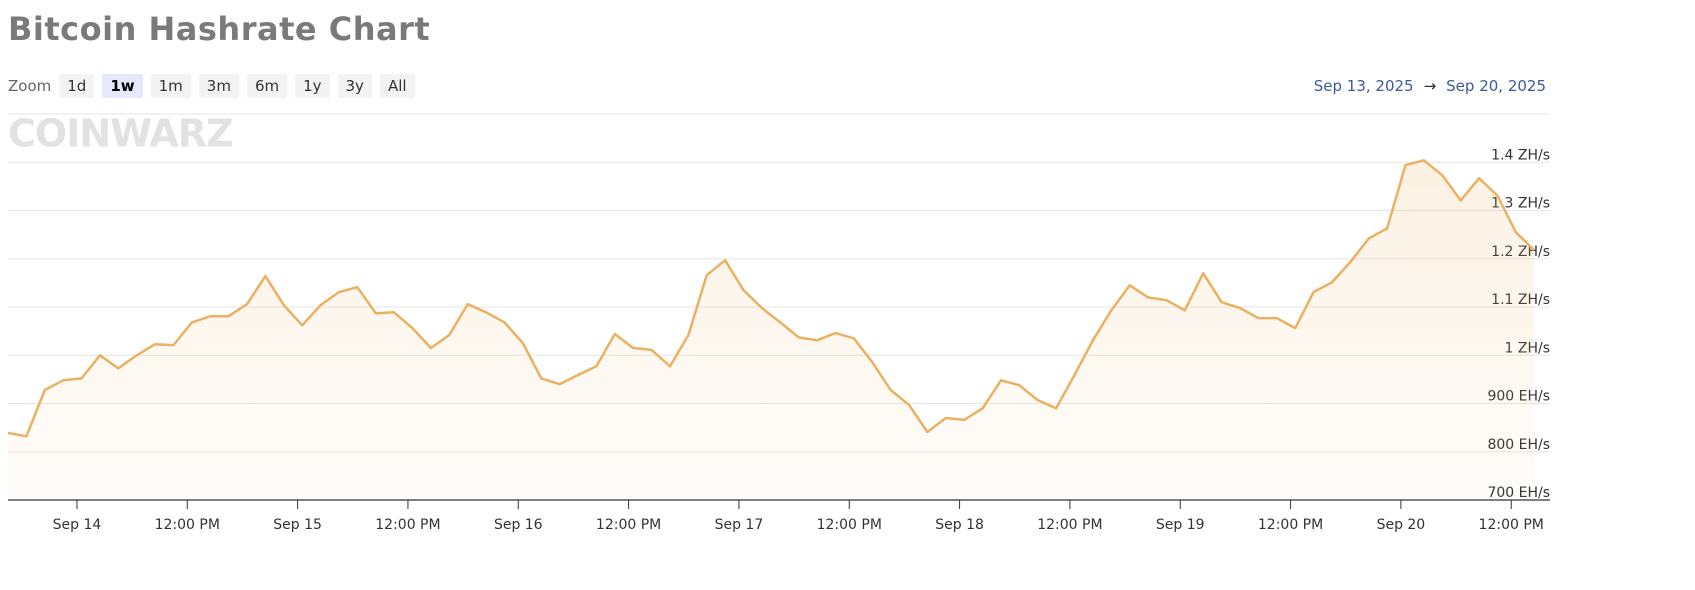 Image resolution: width=1695 pixels, height=590 pixels. What do you see at coordinates (77, 525) in the screenshot?
I see `x-tick-label: Sep 14` at bounding box center [77, 525].